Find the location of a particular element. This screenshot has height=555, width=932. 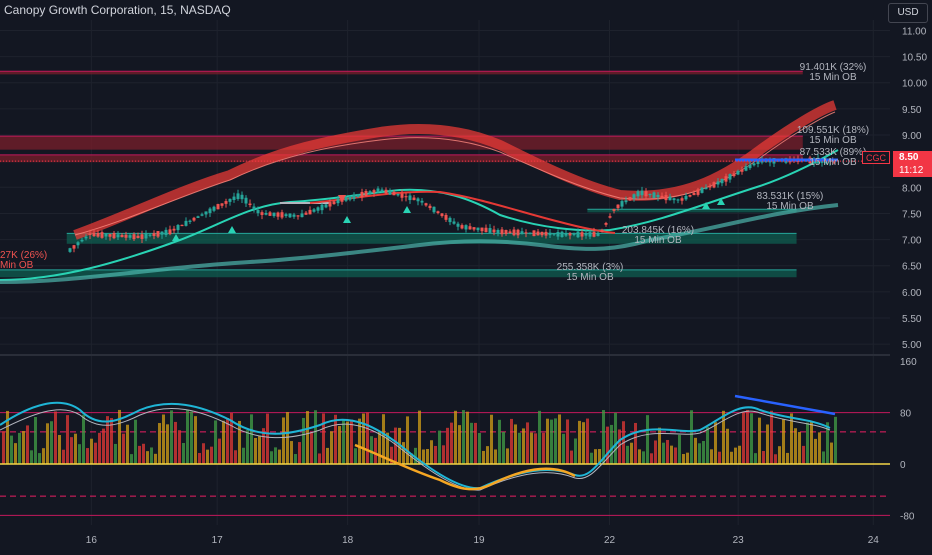

ob-volume-label: 91.401K (32%) is located at coordinates (833, 67).